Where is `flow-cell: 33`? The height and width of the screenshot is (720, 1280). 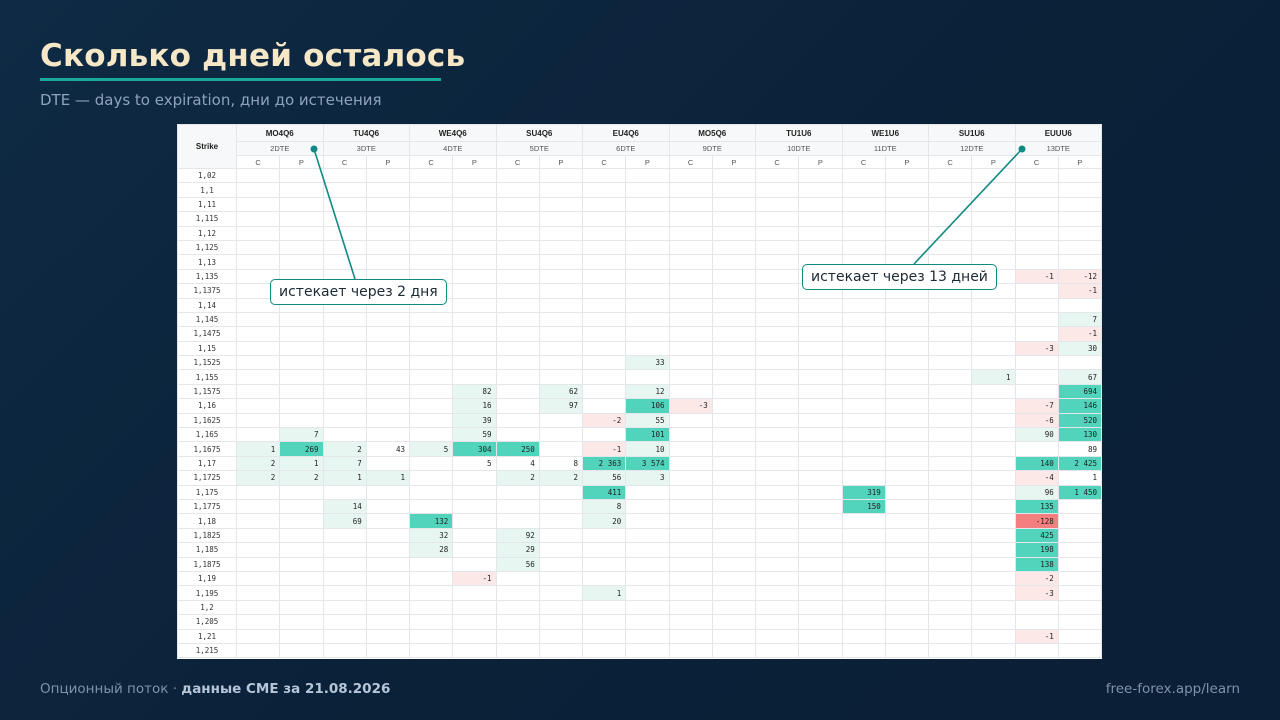
flow-cell: 33 is located at coordinates (647, 363).